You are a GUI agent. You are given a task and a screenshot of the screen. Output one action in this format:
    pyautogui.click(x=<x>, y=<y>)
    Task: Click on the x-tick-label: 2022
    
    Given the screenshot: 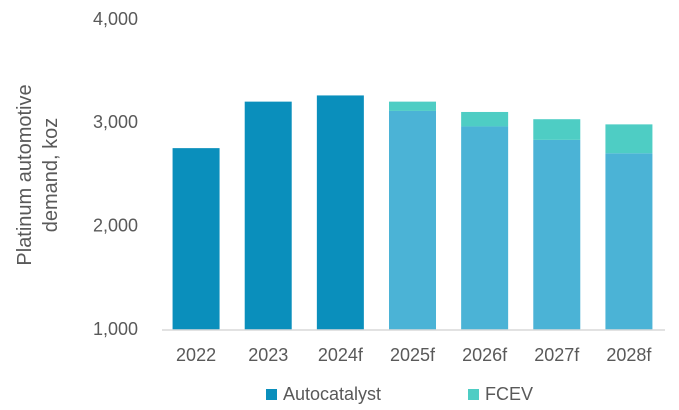 What is the action you would take?
    pyautogui.click(x=196, y=355)
    